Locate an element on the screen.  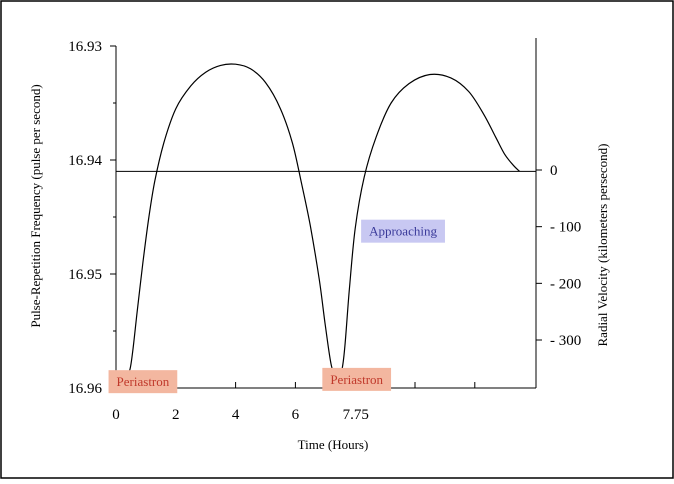
x-tick-label-1: 2 is located at coordinates (176, 415).